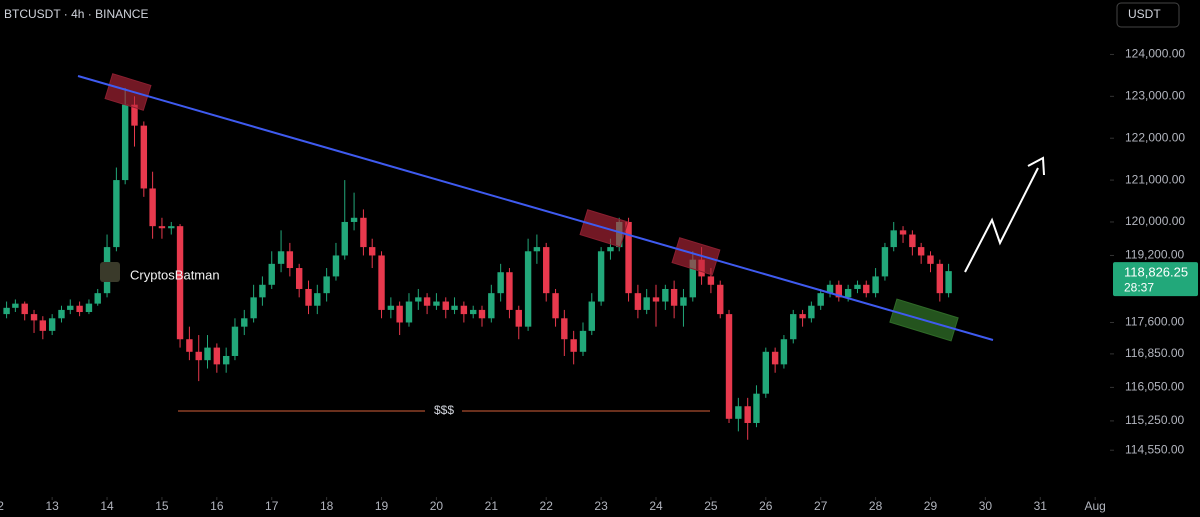 This screenshot has width=1200, height=517. I want to click on last-price-label: 118,826.25, so click(1156, 272).